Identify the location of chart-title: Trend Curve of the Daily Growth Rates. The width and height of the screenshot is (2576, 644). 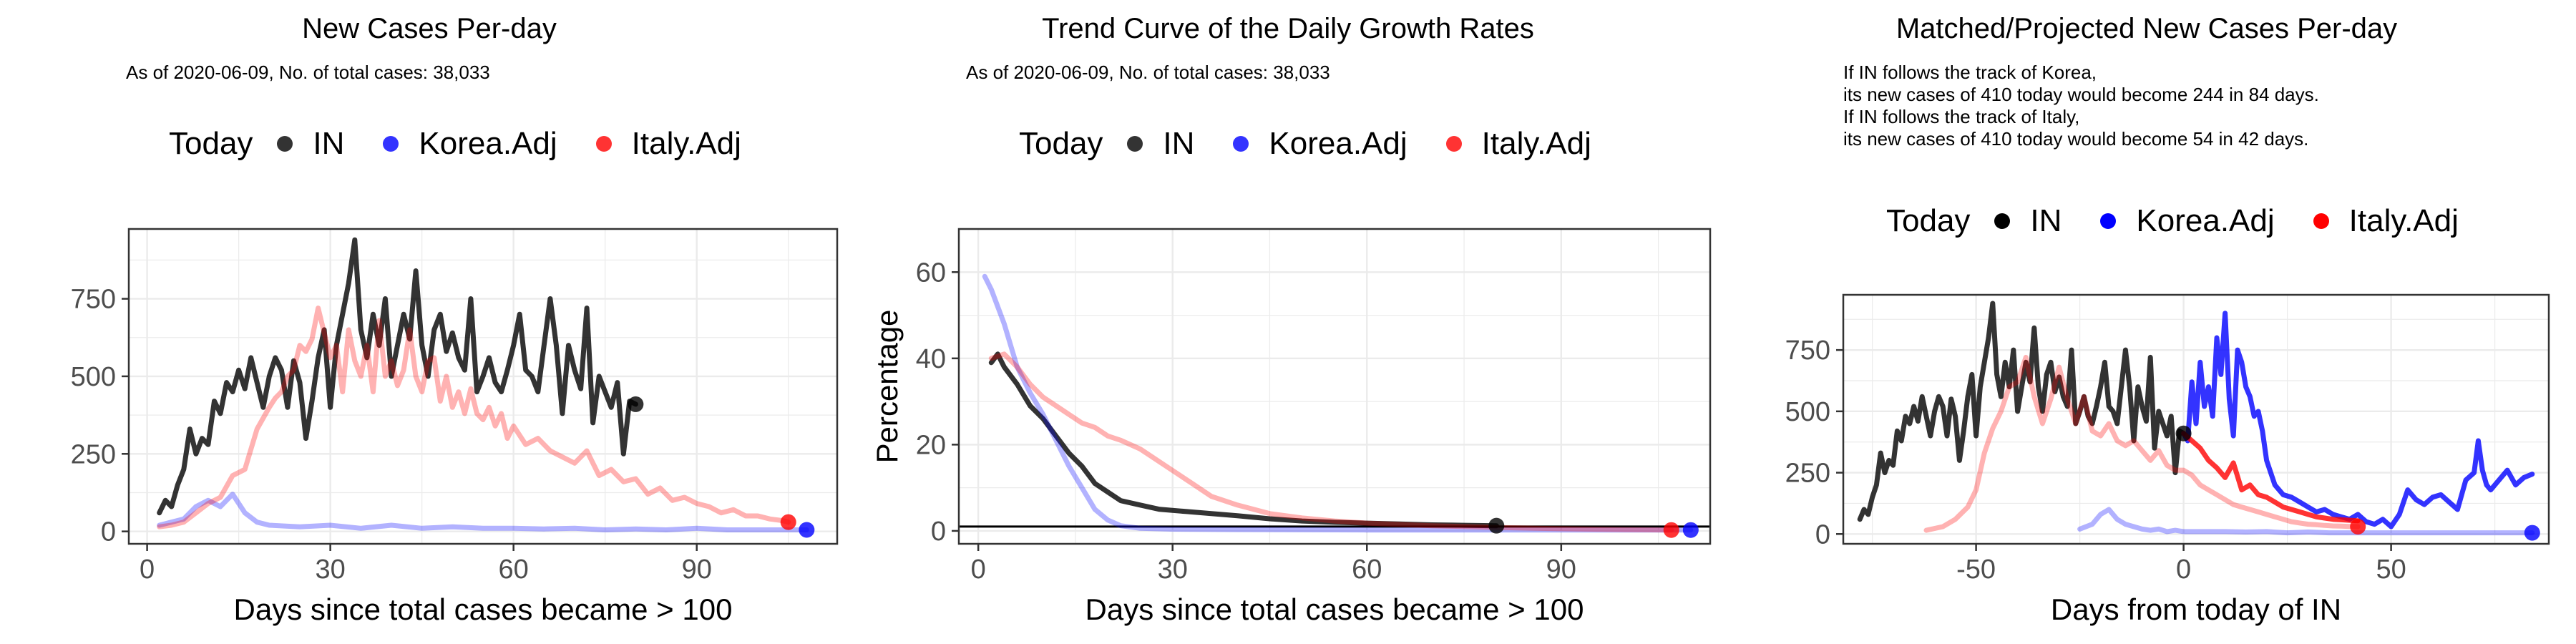
(1288, 28).